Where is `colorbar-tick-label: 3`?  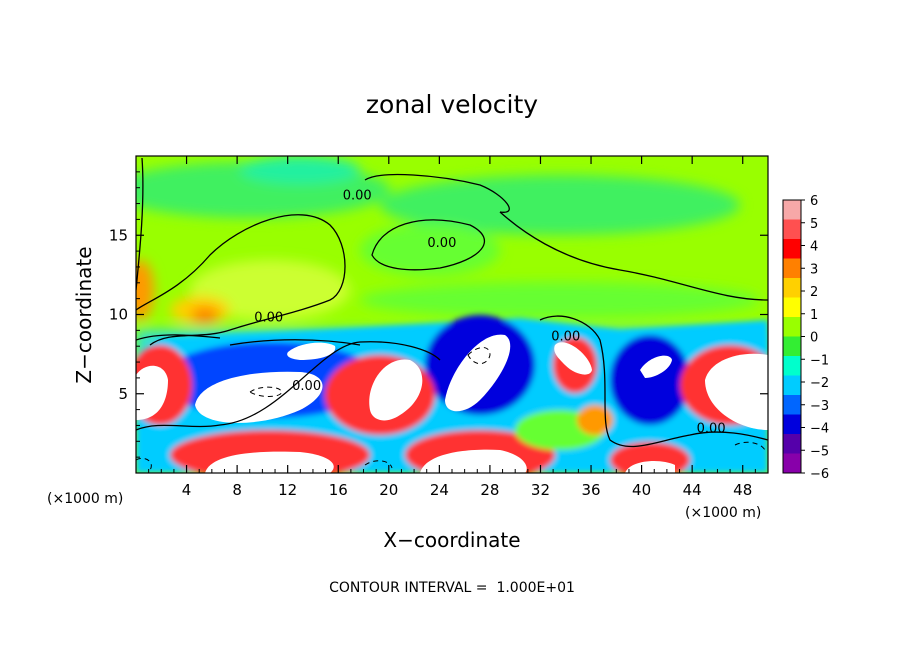
colorbar-tick-label: 3 is located at coordinates (814, 269).